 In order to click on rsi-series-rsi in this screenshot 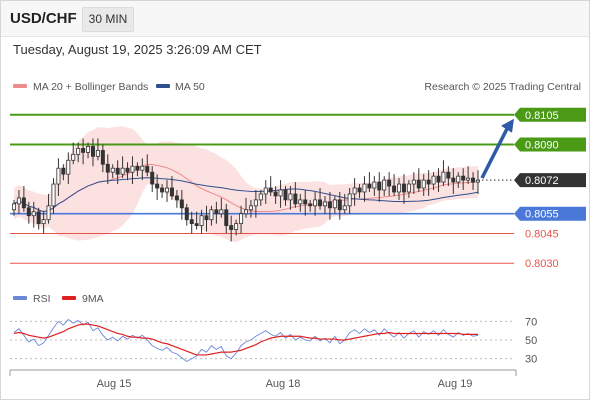, I will do `click(246, 340)`.